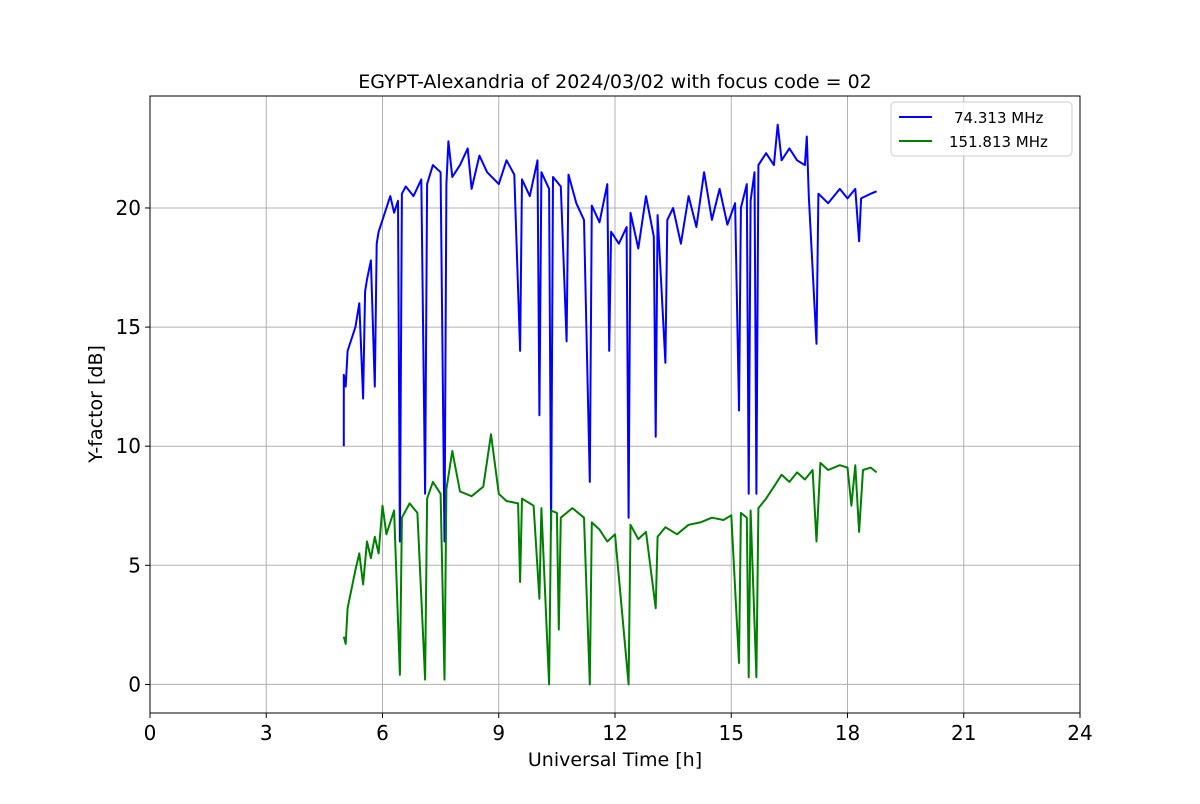 This screenshot has width=1200, height=804. I want to click on y-axis-label: Y-factor [dB], so click(96, 404).